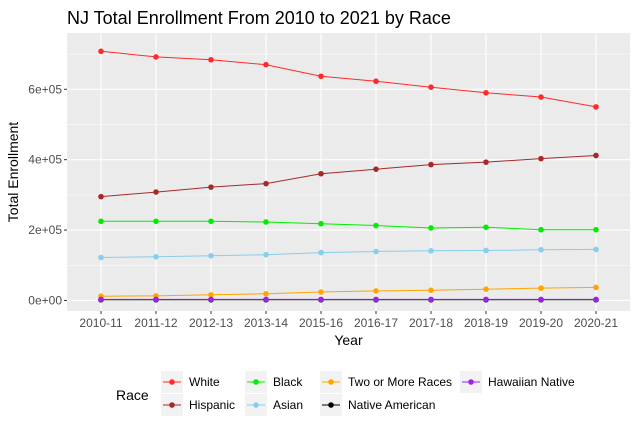  I want to click on legend-item: White, so click(190, 382).